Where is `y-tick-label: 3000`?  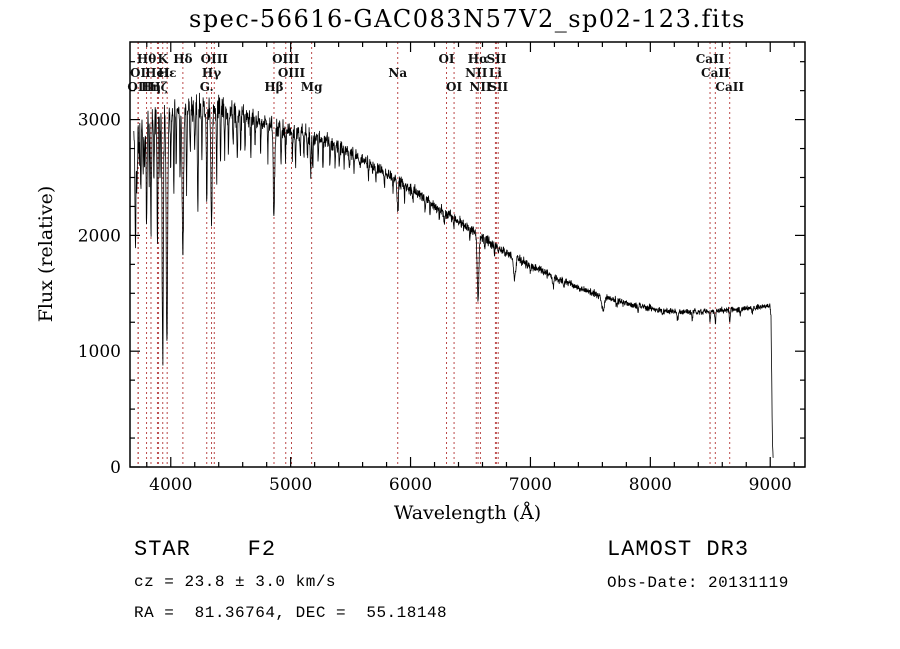
y-tick-label: 3000 is located at coordinates (99, 121).